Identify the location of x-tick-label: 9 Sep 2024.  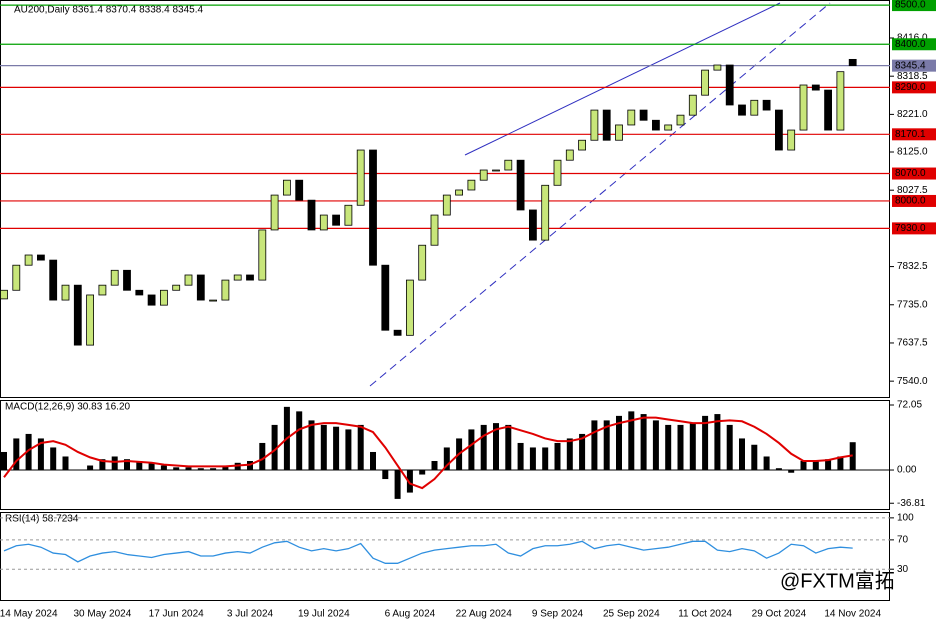
(558, 614).